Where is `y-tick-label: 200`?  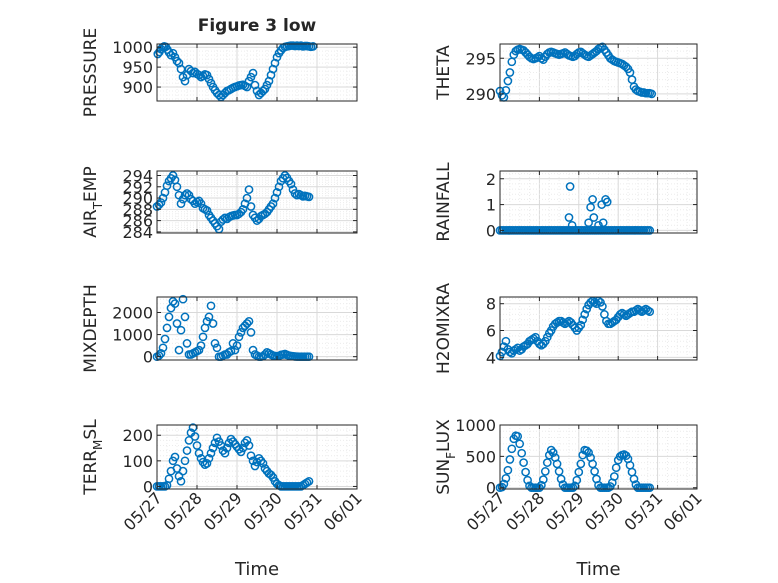 y-tick-label: 200 is located at coordinates (137, 435).